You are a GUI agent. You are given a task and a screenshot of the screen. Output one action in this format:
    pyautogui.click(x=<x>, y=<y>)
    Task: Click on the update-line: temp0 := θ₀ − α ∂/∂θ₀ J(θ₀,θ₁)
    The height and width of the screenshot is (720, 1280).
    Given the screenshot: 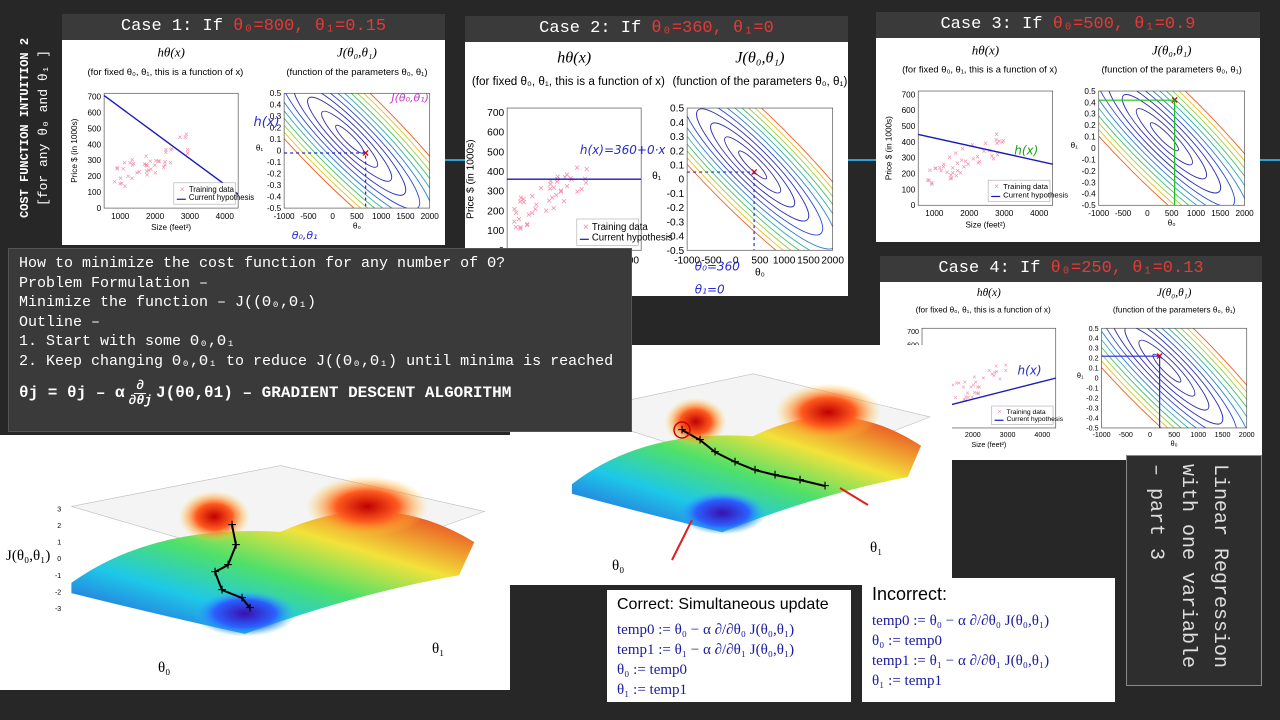 What is the action you would take?
    pyautogui.click(x=961, y=621)
    